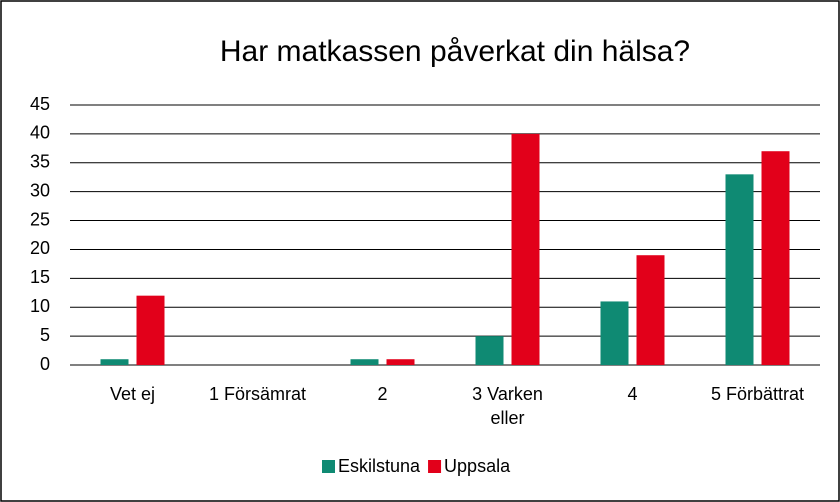  What do you see at coordinates (507, 406) in the screenshot?
I see `x-tick-label: 3 Varken eller` at bounding box center [507, 406].